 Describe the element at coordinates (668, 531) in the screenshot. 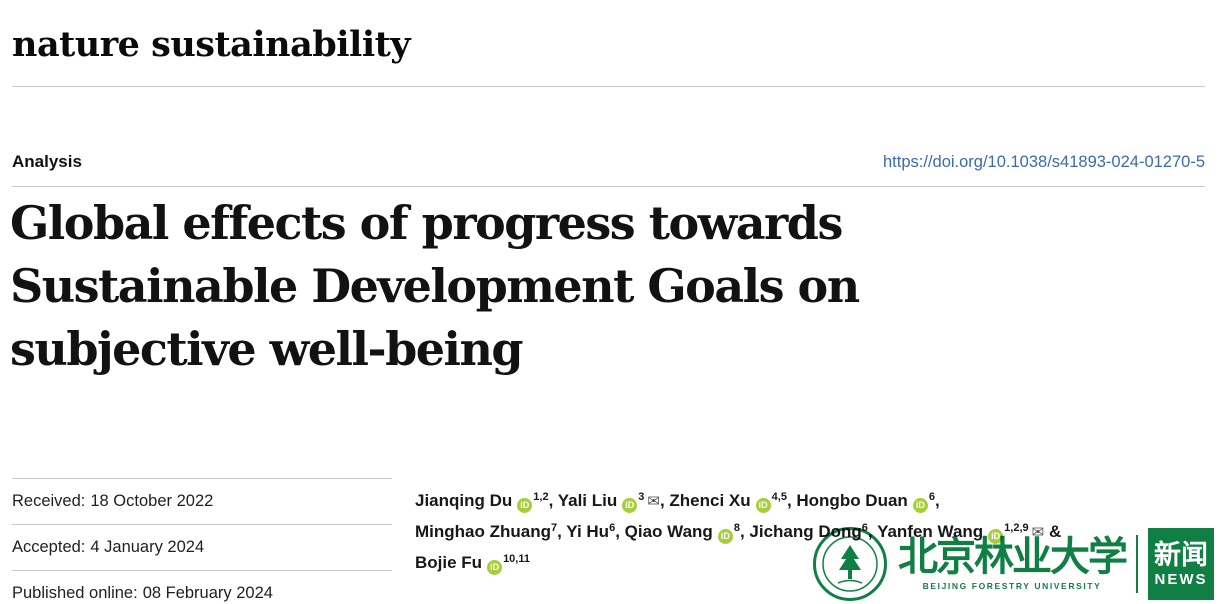

I see `author-name: Qiao Wang` at that location.